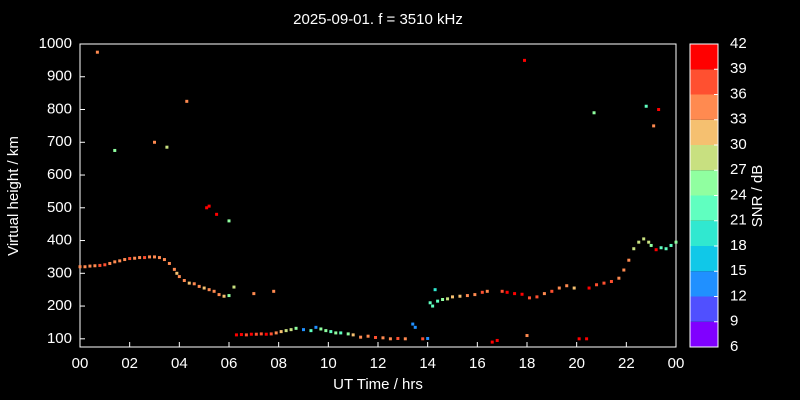  I want to click on x-tick-label: 02, so click(129, 363).